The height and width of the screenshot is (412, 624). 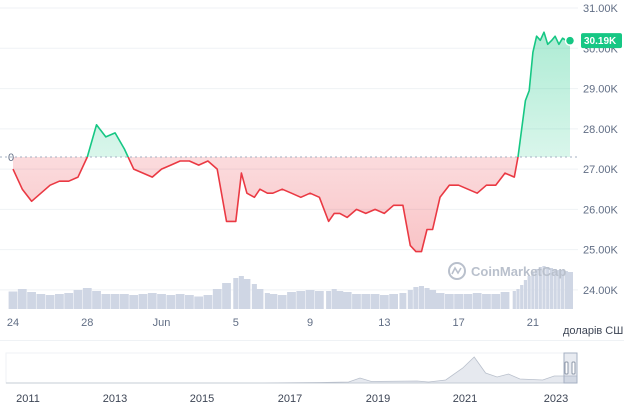 I want to click on x-tick-label: 28, so click(x=87, y=323).